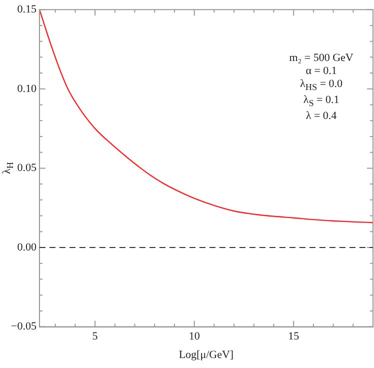  I want to click on y-tick-label: 0.15, so click(27, 9).